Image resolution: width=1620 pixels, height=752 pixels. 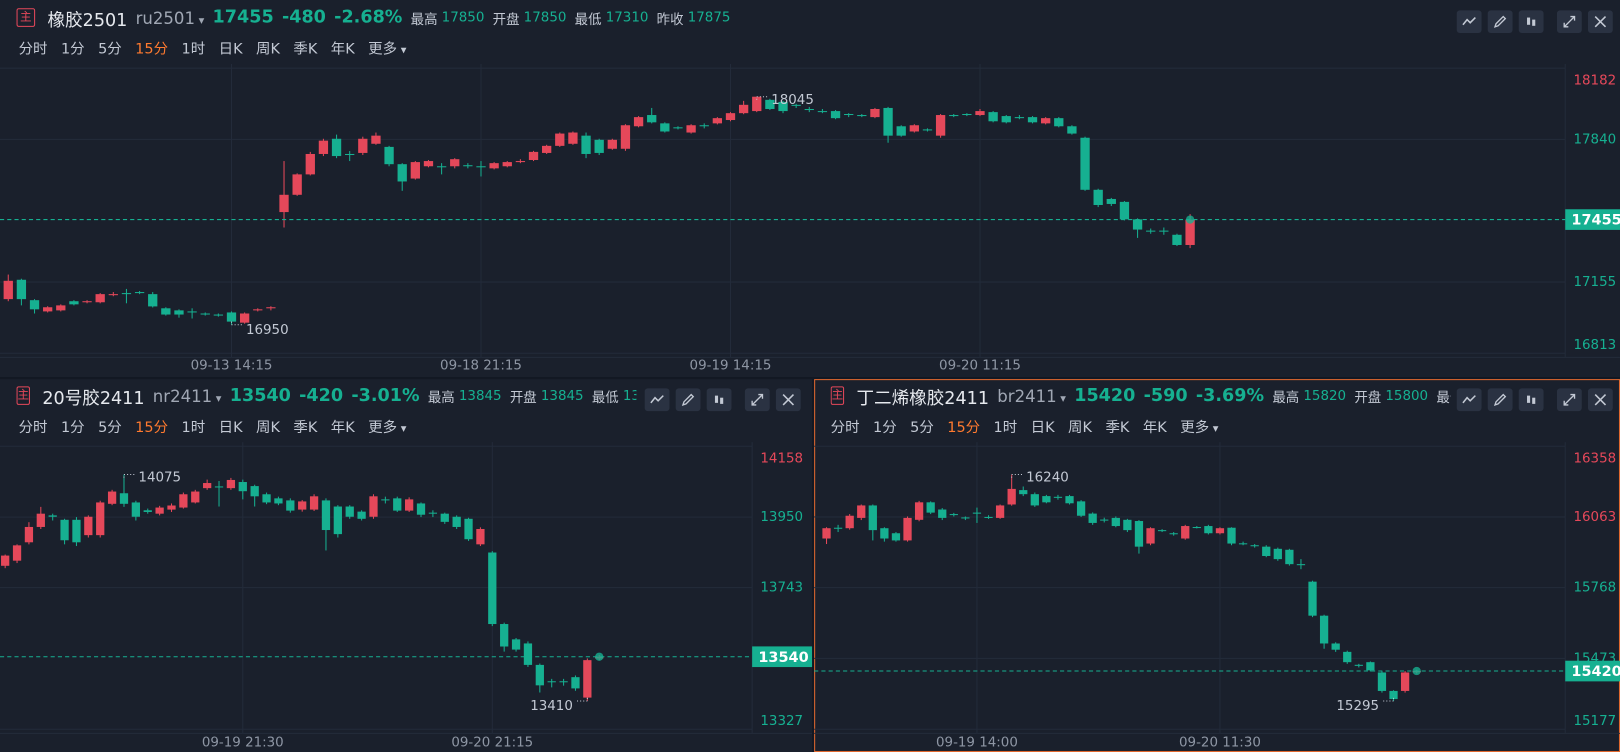 I want to click on stat-value: 17875, so click(x=709, y=17).